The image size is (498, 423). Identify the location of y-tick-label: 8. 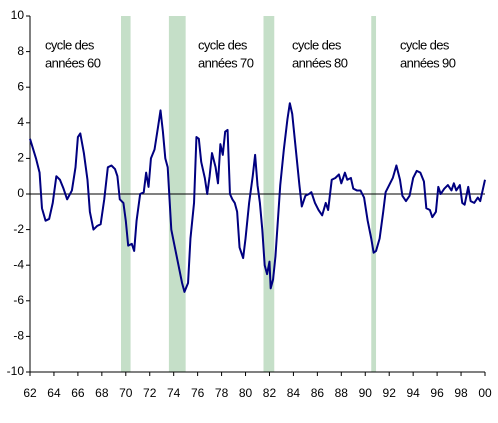
(20, 51).